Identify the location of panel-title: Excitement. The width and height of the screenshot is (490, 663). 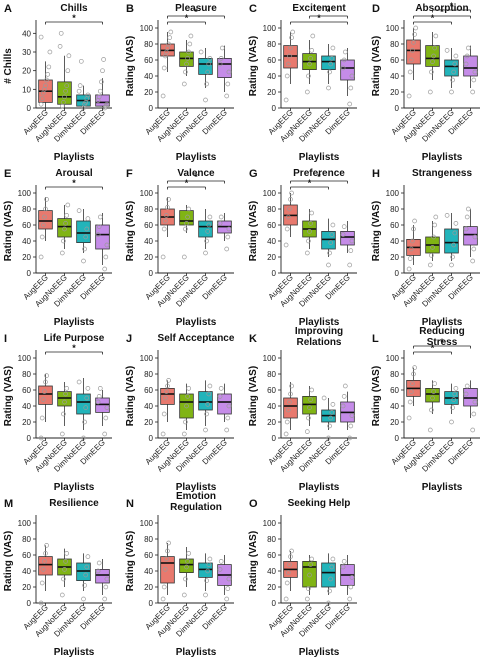
(319, 8).